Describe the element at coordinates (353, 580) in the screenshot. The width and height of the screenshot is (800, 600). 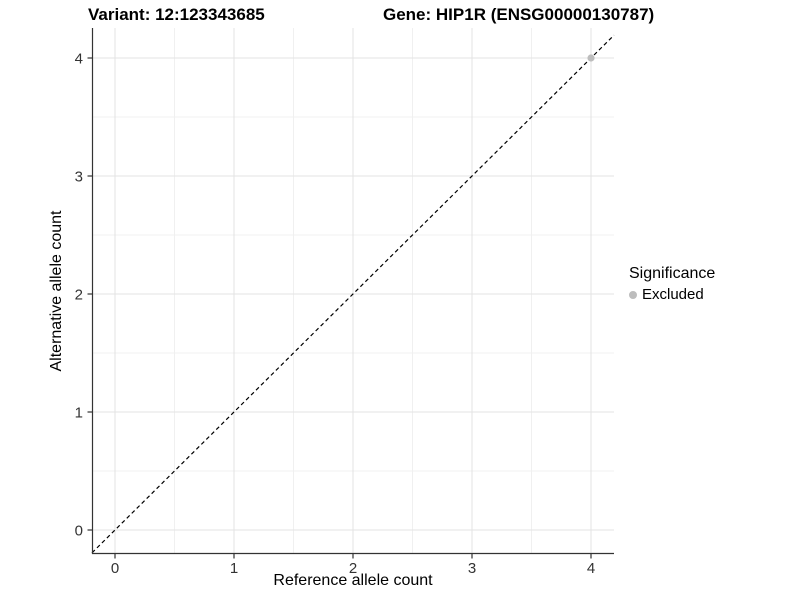
I see `x-axis-title: Reference allele count` at that location.